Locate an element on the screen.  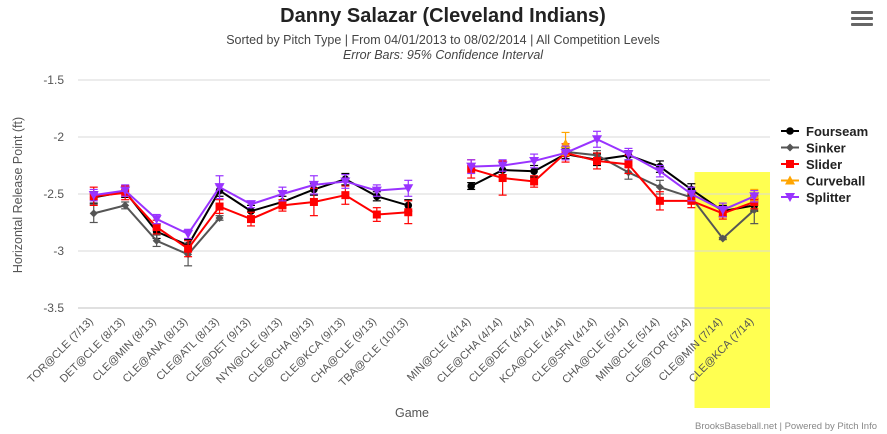
hamburger-menu-icon is located at coordinates (862, 19).